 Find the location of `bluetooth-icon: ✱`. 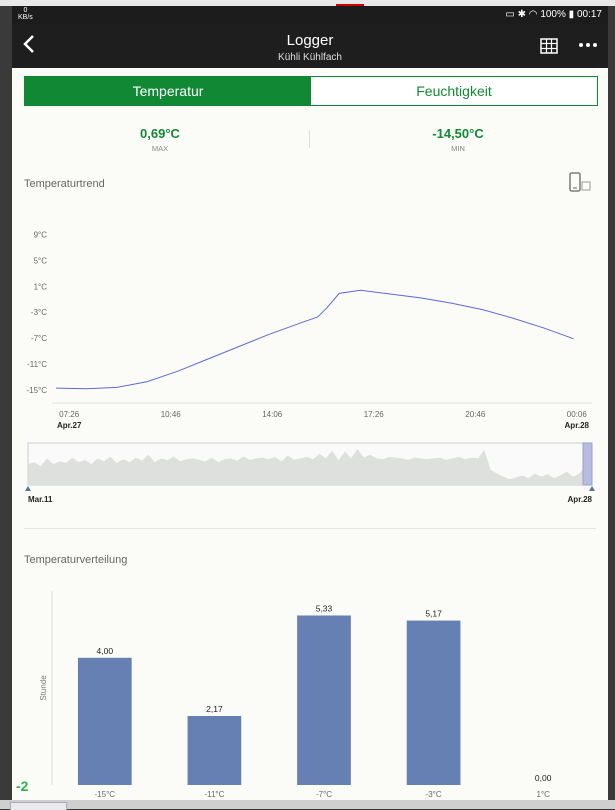

bluetooth-icon: ✱ is located at coordinates (522, 14).